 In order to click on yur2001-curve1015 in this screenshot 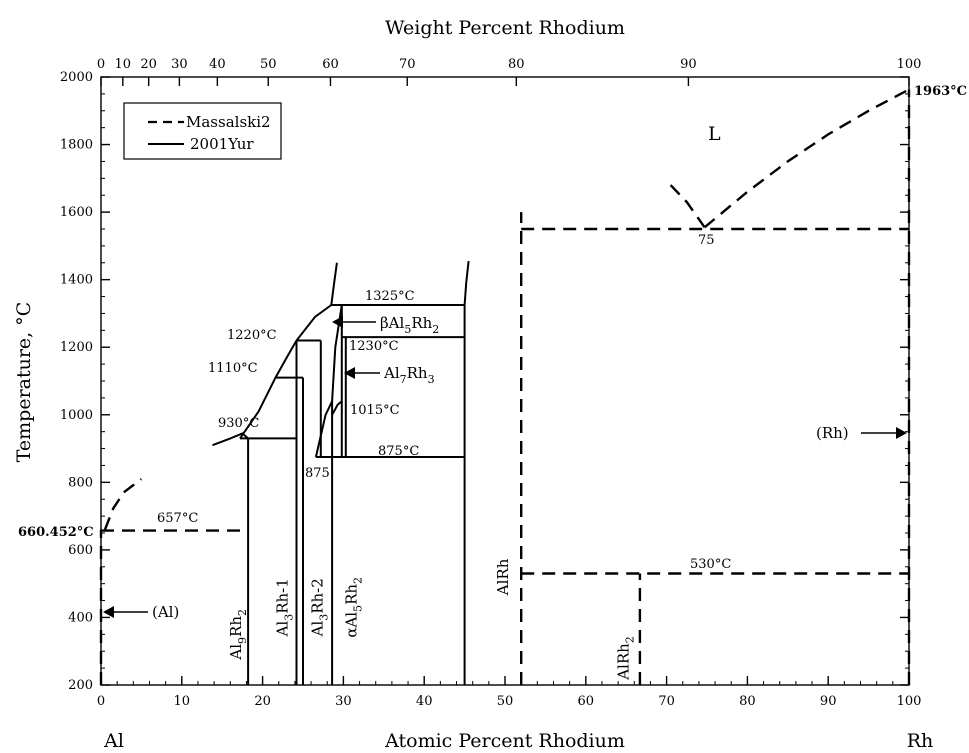, I will do `click(337, 408)`.